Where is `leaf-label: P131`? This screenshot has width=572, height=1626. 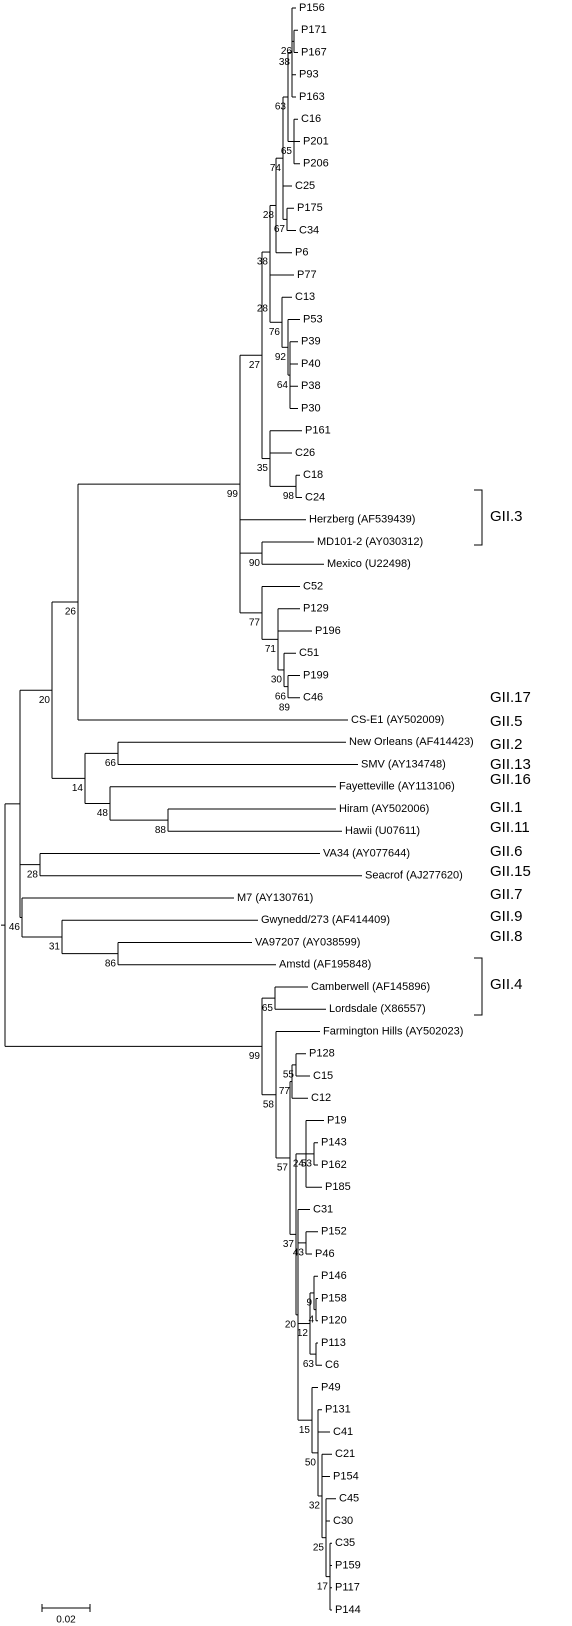
leaf-label: P131 is located at coordinates (338, 1410).